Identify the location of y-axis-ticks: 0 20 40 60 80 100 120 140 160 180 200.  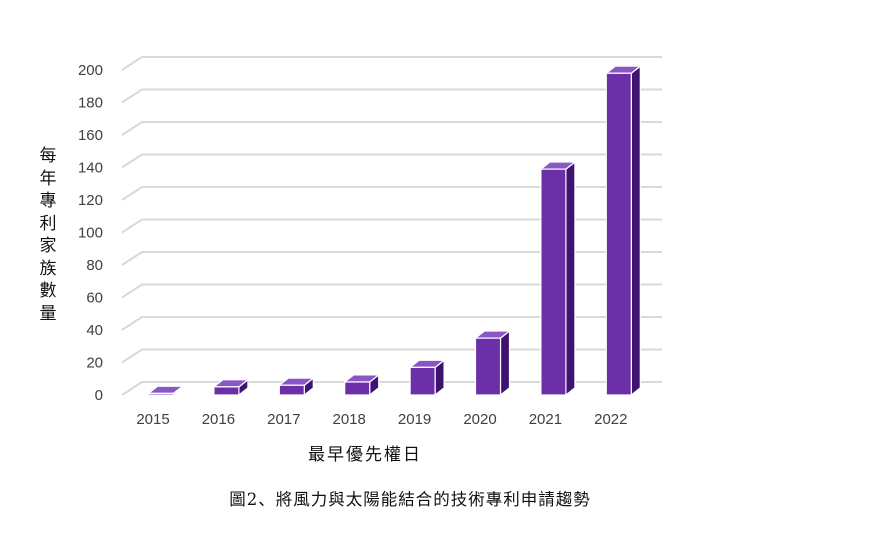
(90, 233).